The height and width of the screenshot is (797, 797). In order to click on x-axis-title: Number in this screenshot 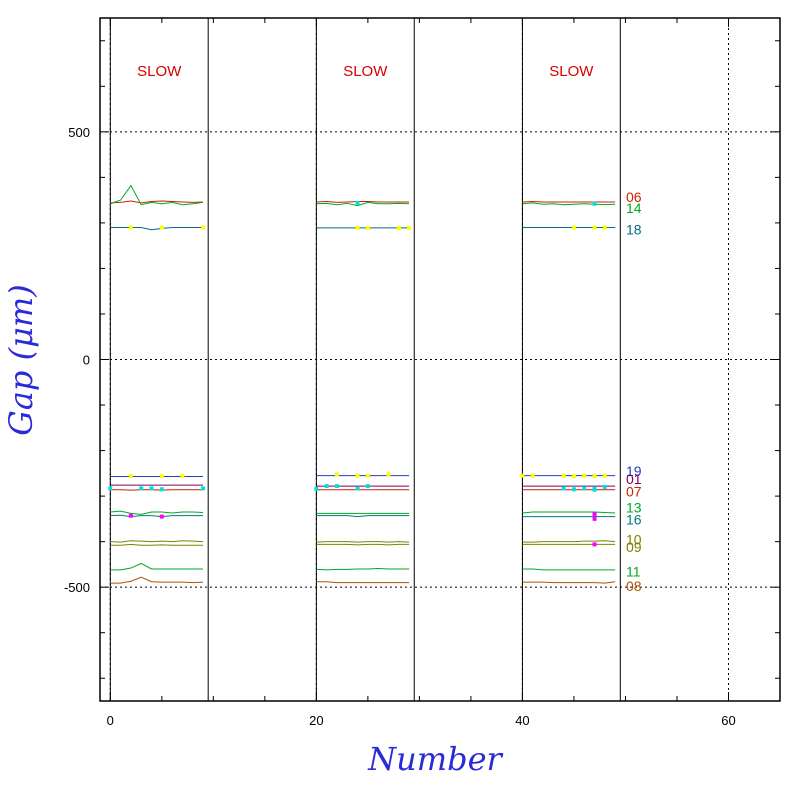, I will do `click(435, 759)`.